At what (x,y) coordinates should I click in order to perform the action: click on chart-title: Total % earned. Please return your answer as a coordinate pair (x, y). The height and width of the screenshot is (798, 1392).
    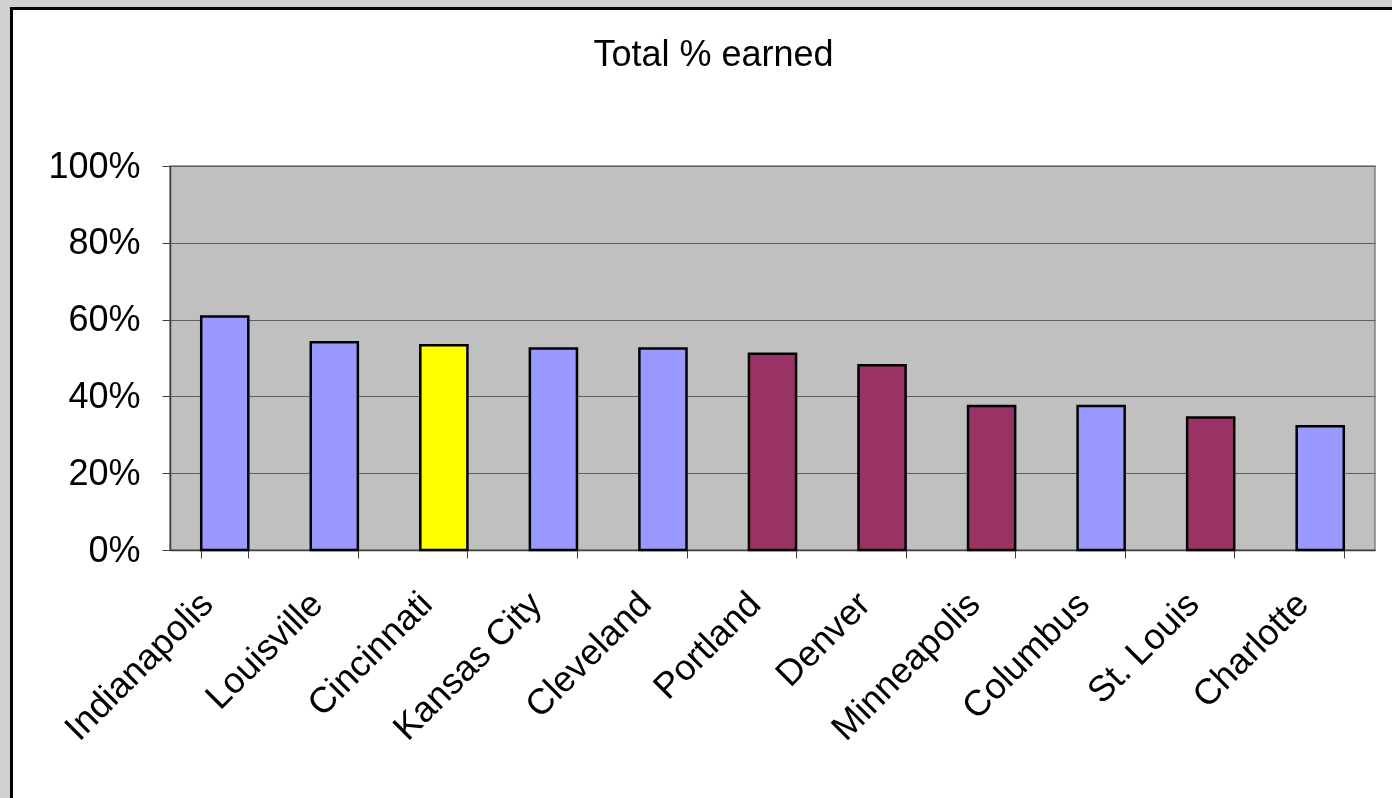
    Looking at the image, I should click on (713, 53).